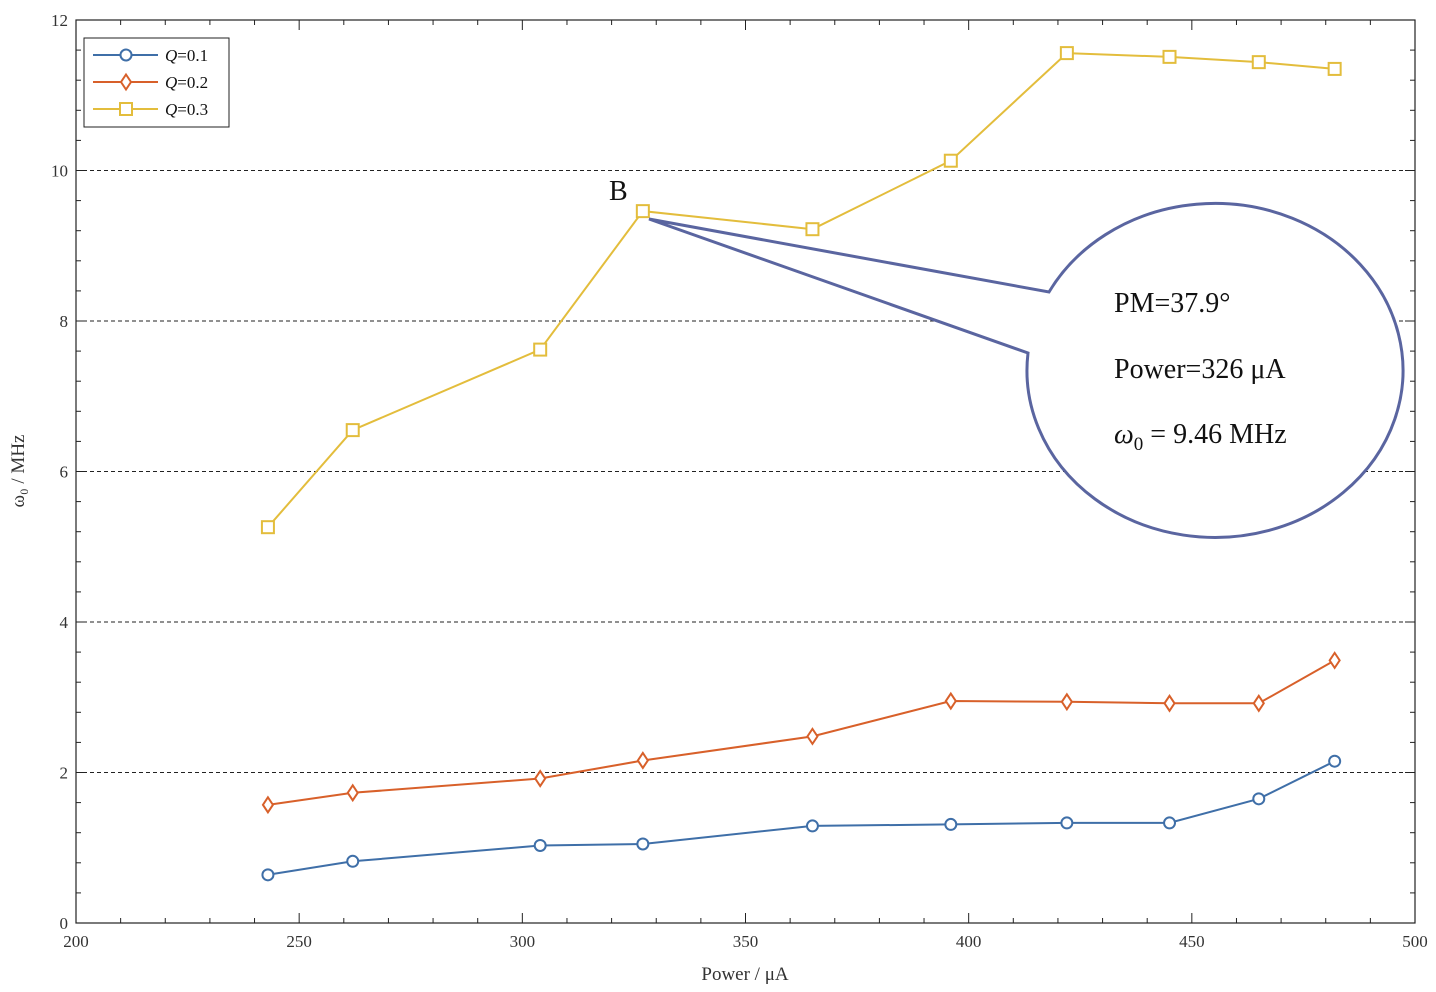  I want to click on point-label-b: B, so click(618, 191).